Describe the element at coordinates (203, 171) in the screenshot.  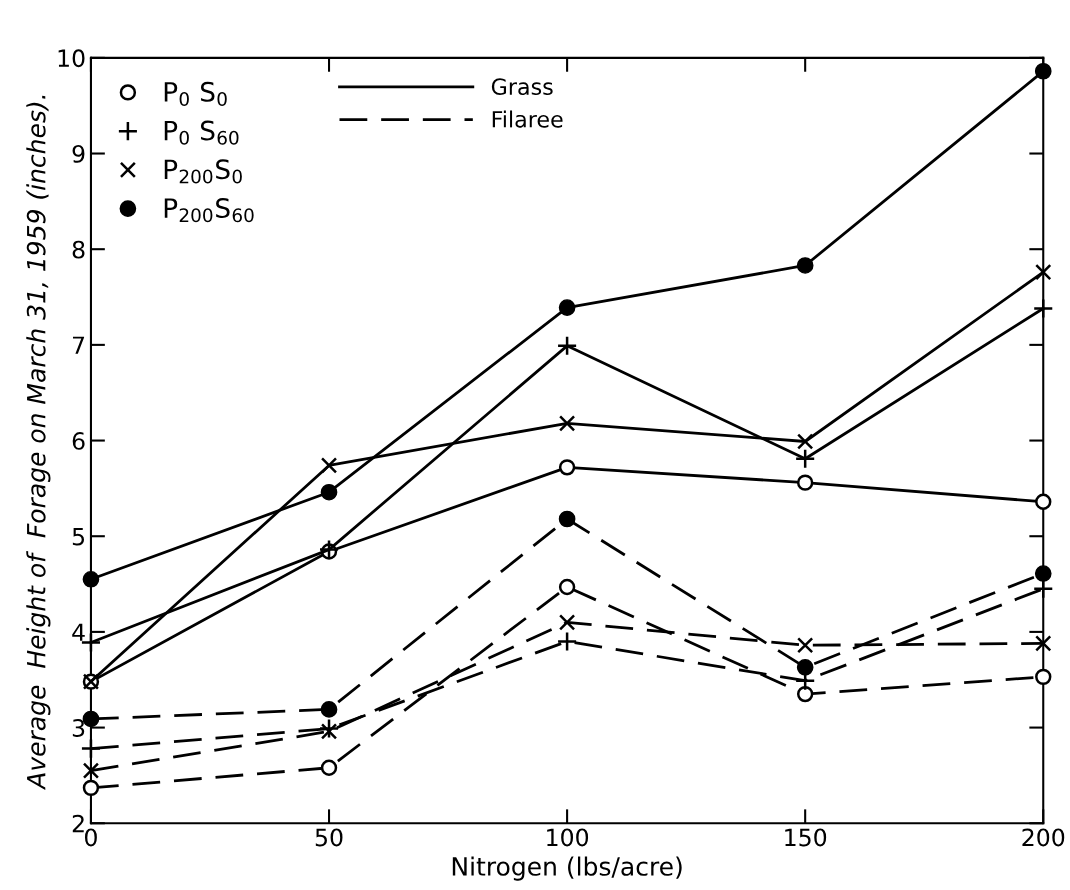
I see `legend-label: P$_{200}$S$_{0}$` at that location.